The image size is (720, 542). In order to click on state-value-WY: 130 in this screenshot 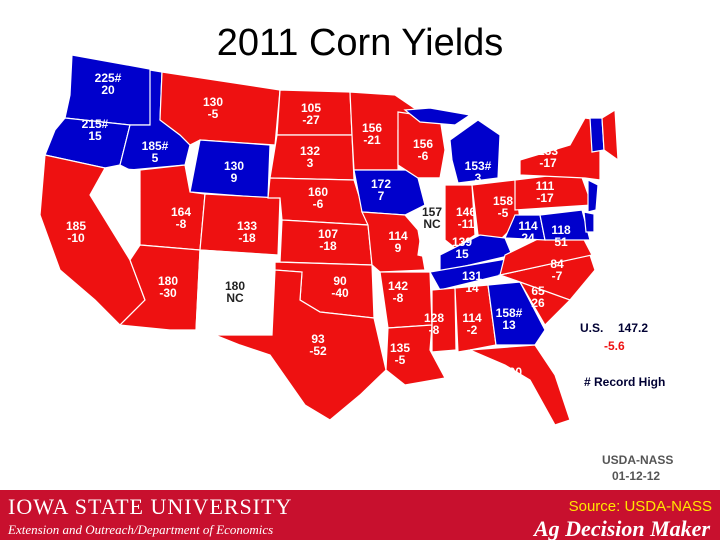, I will do `click(234, 166)`.